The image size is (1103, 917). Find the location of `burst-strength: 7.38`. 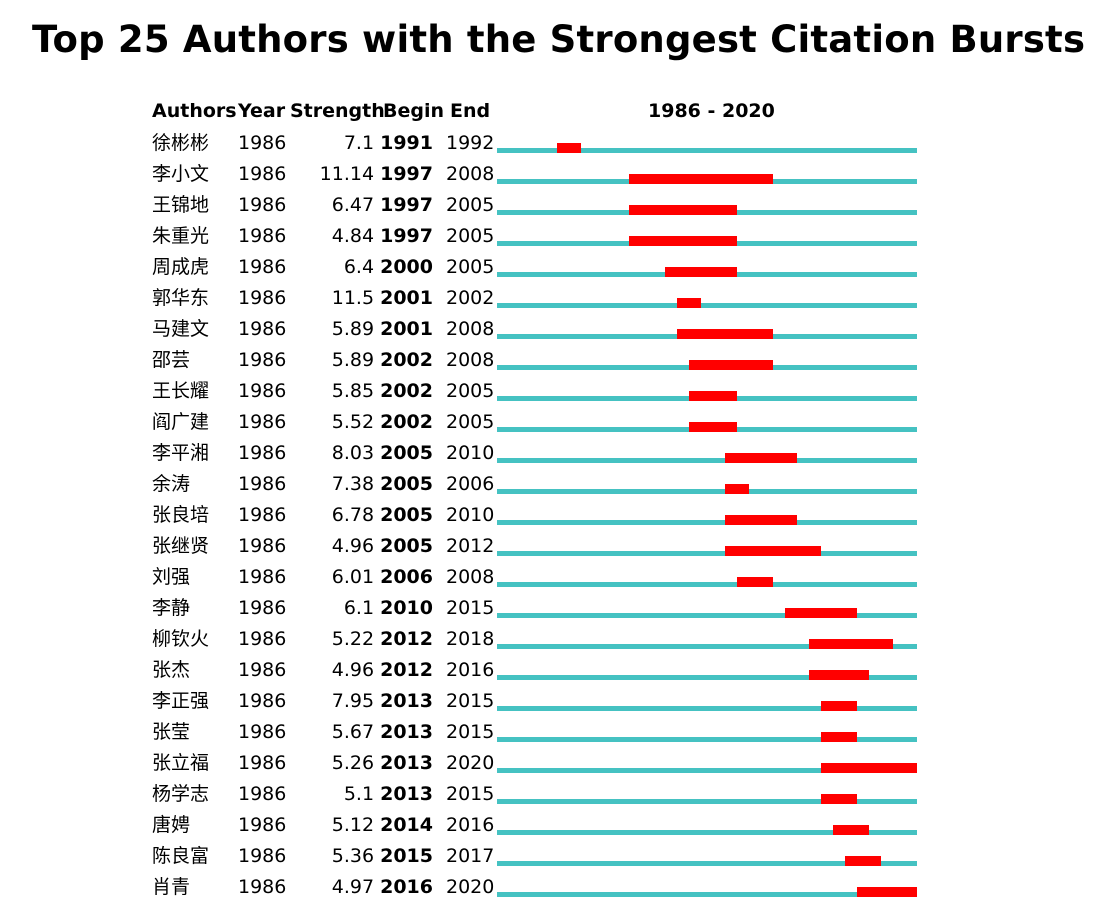

burst-strength: 7.38 is located at coordinates (356, 484).